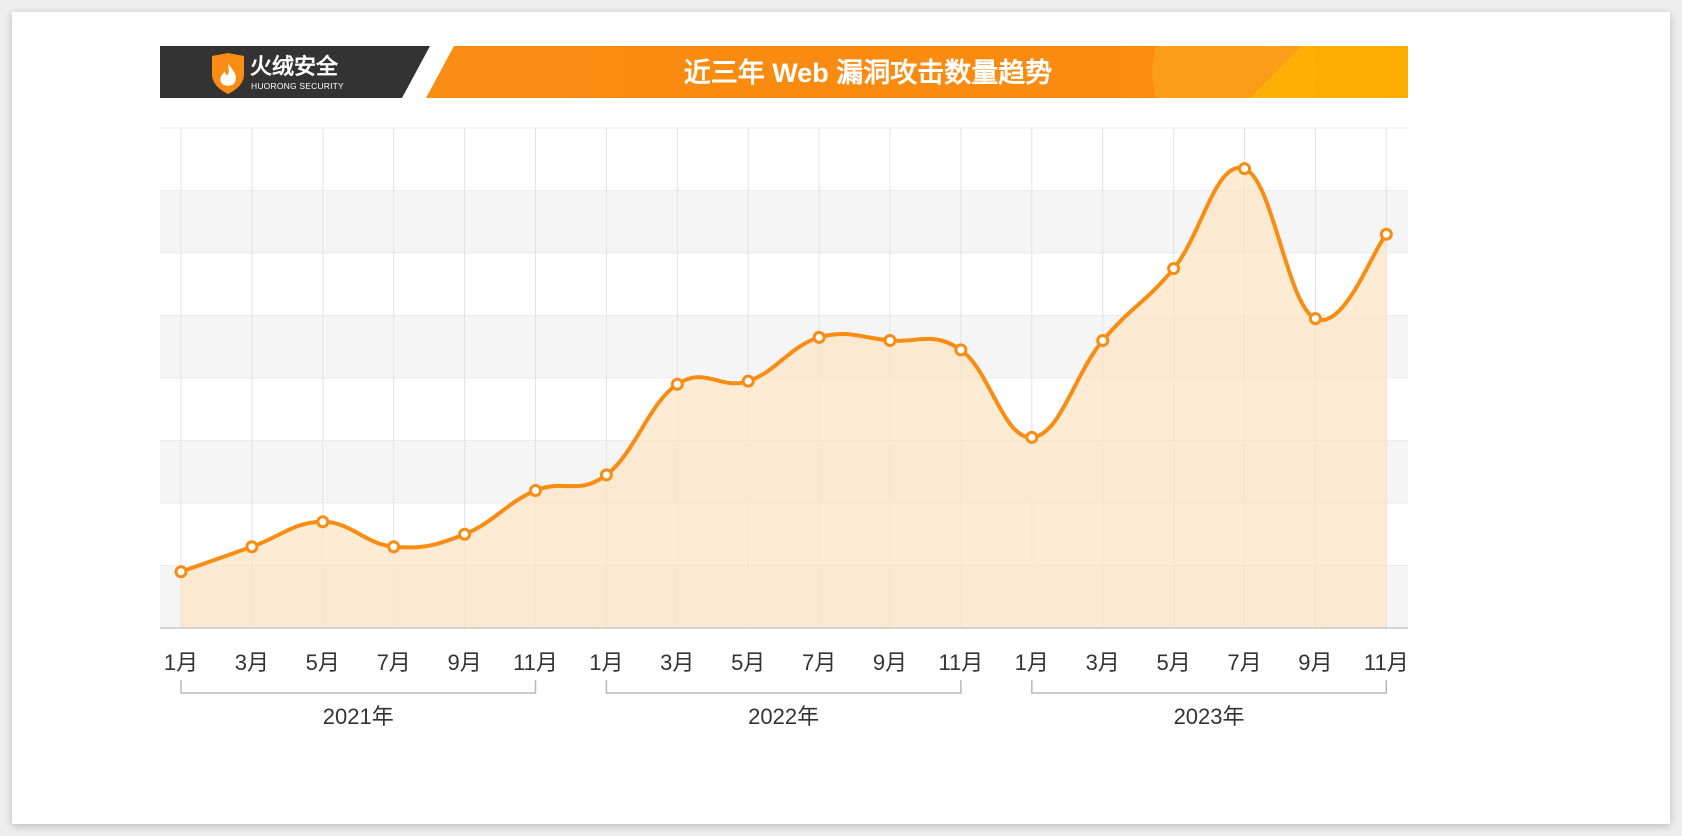 This screenshot has width=1682, height=836. What do you see at coordinates (784, 113) in the screenshot?
I see `banner-mask-bottom` at bounding box center [784, 113].